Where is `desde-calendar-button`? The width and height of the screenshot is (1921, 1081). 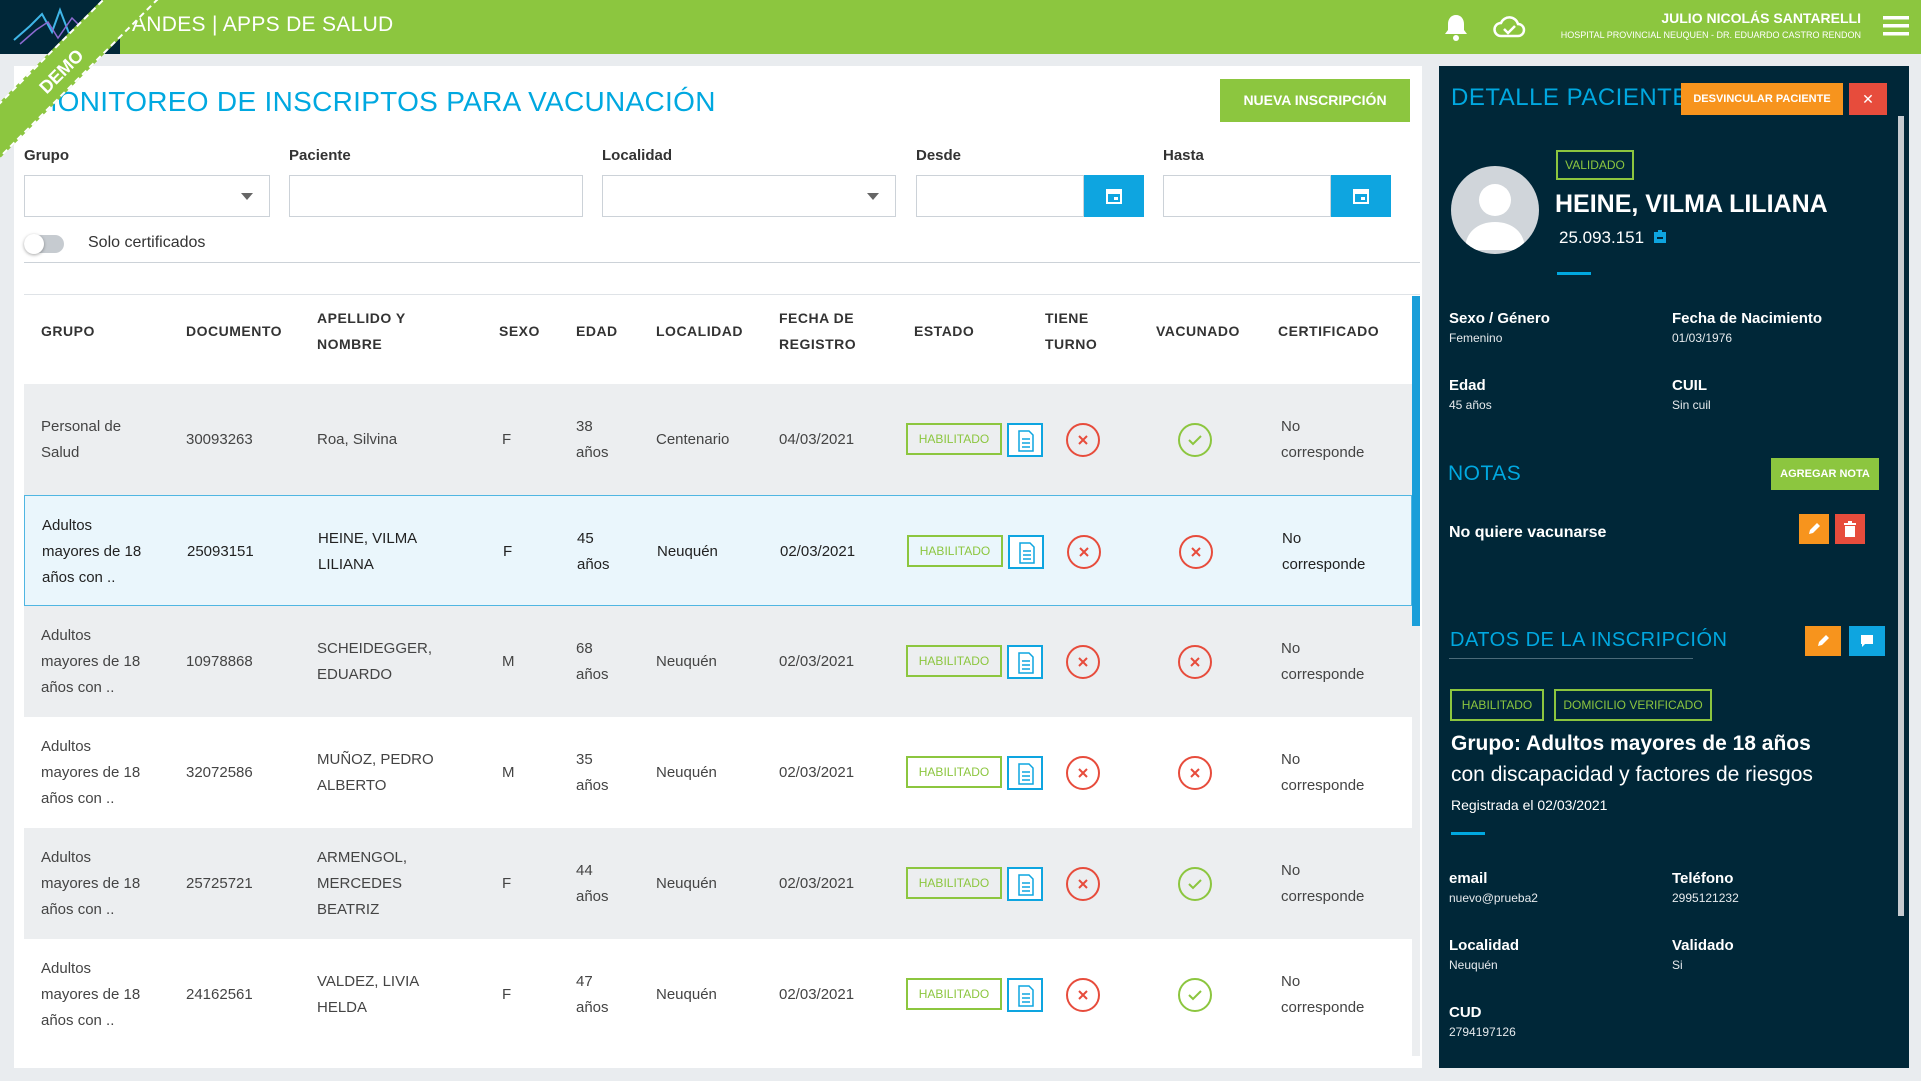
desde-calendar-button is located at coordinates (1114, 196).